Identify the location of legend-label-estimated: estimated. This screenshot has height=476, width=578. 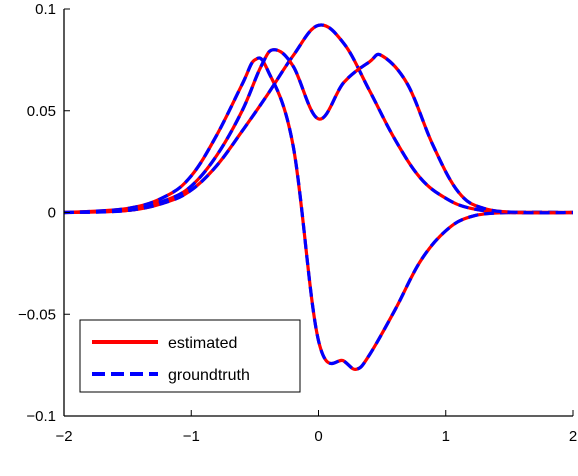
(202, 343).